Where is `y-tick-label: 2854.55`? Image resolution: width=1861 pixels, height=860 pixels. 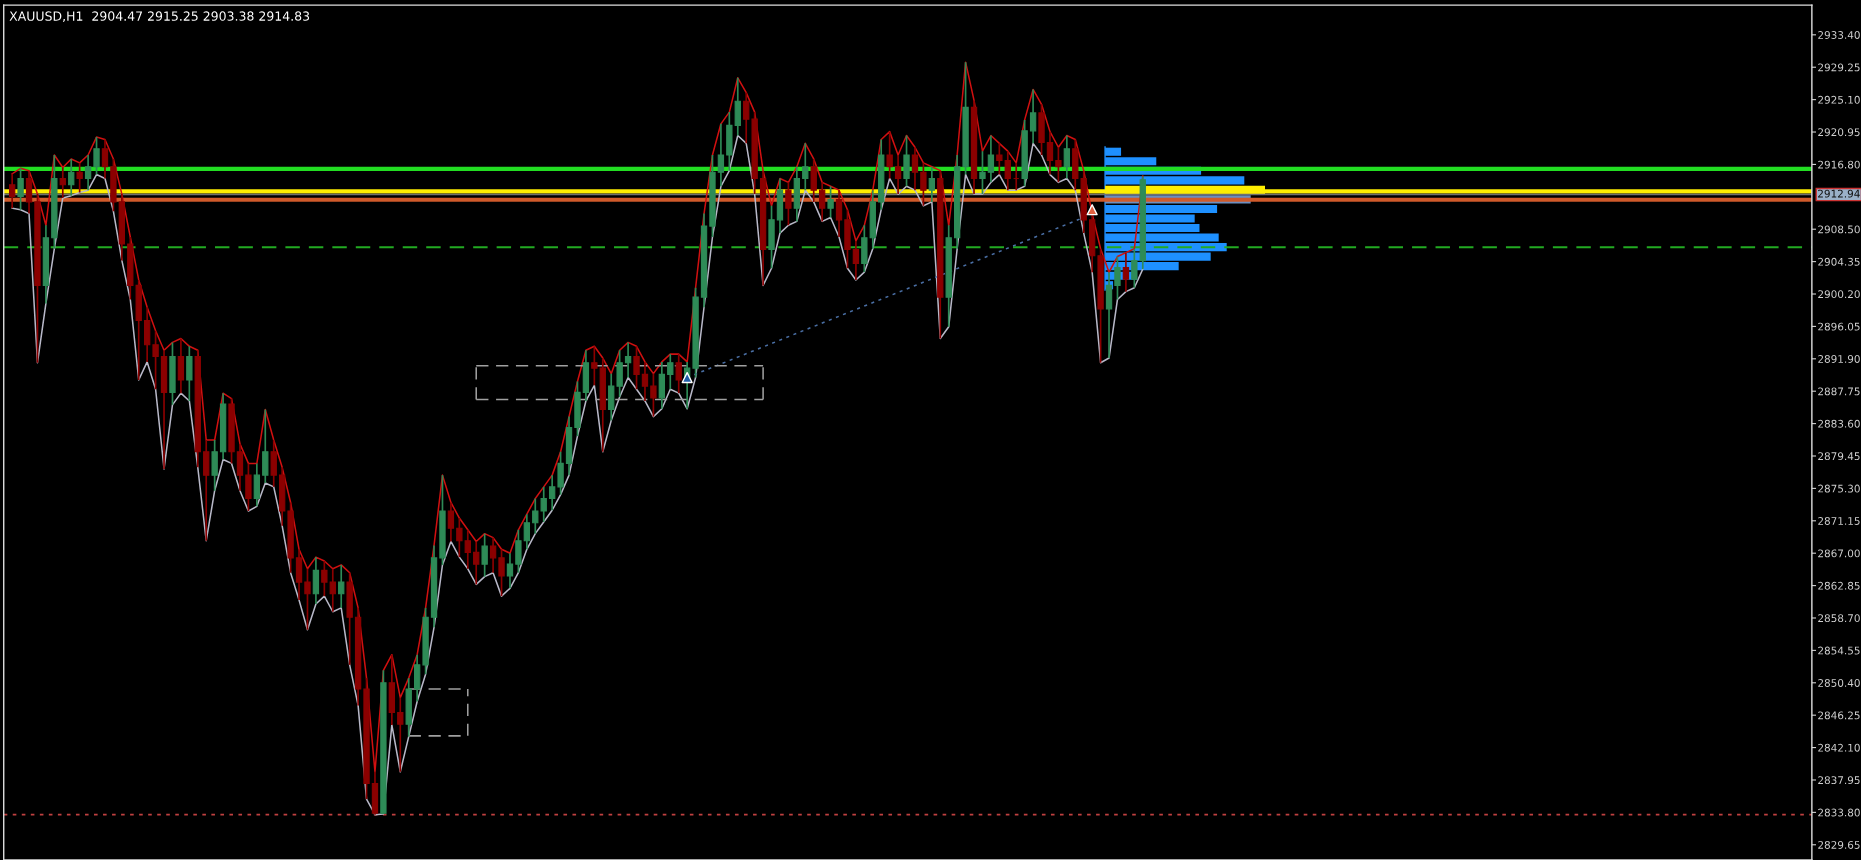 y-tick-label: 2854.55 is located at coordinates (1839, 650).